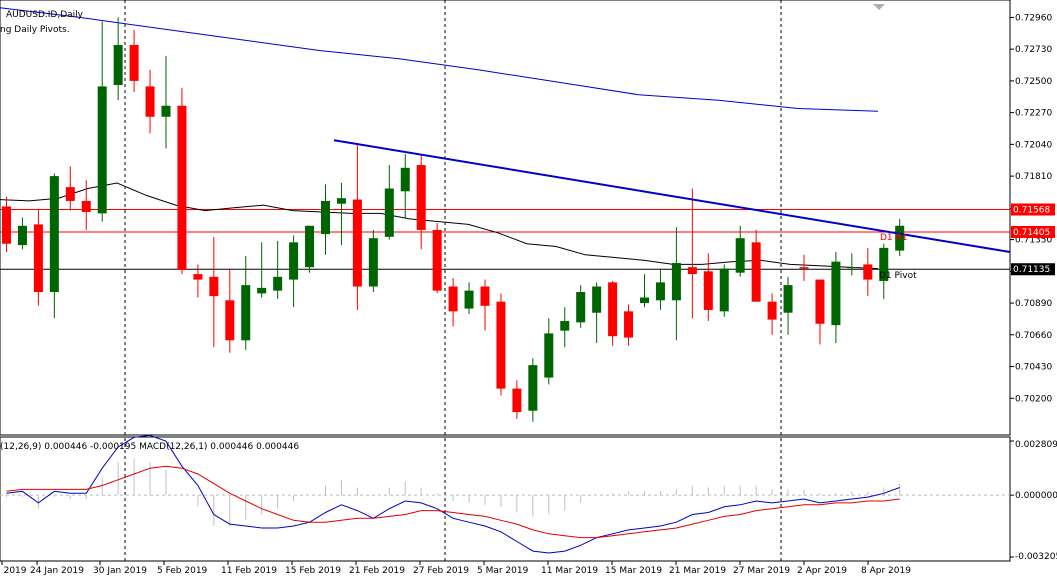 The height and width of the screenshot is (579, 1057). What do you see at coordinates (120, 571) in the screenshot?
I see `x-tick-label: 30 Jan 2019` at bounding box center [120, 571].